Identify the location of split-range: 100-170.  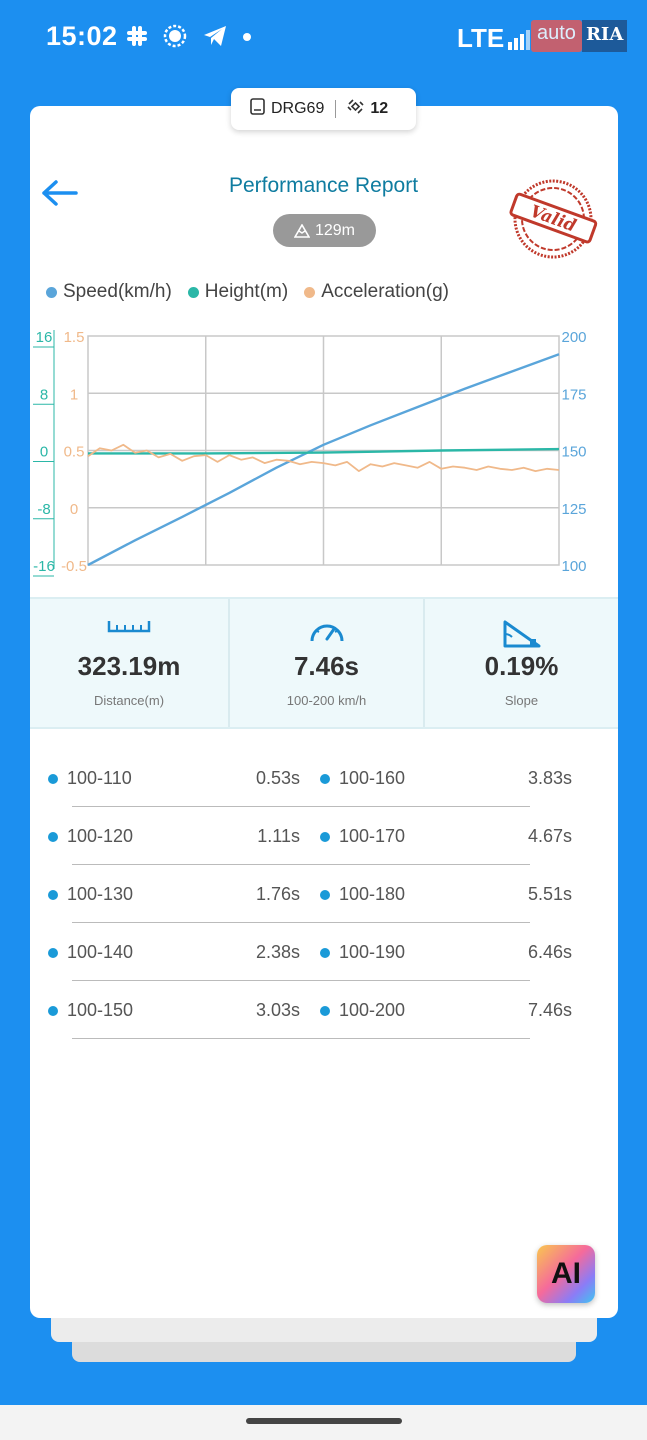
(372, 836).